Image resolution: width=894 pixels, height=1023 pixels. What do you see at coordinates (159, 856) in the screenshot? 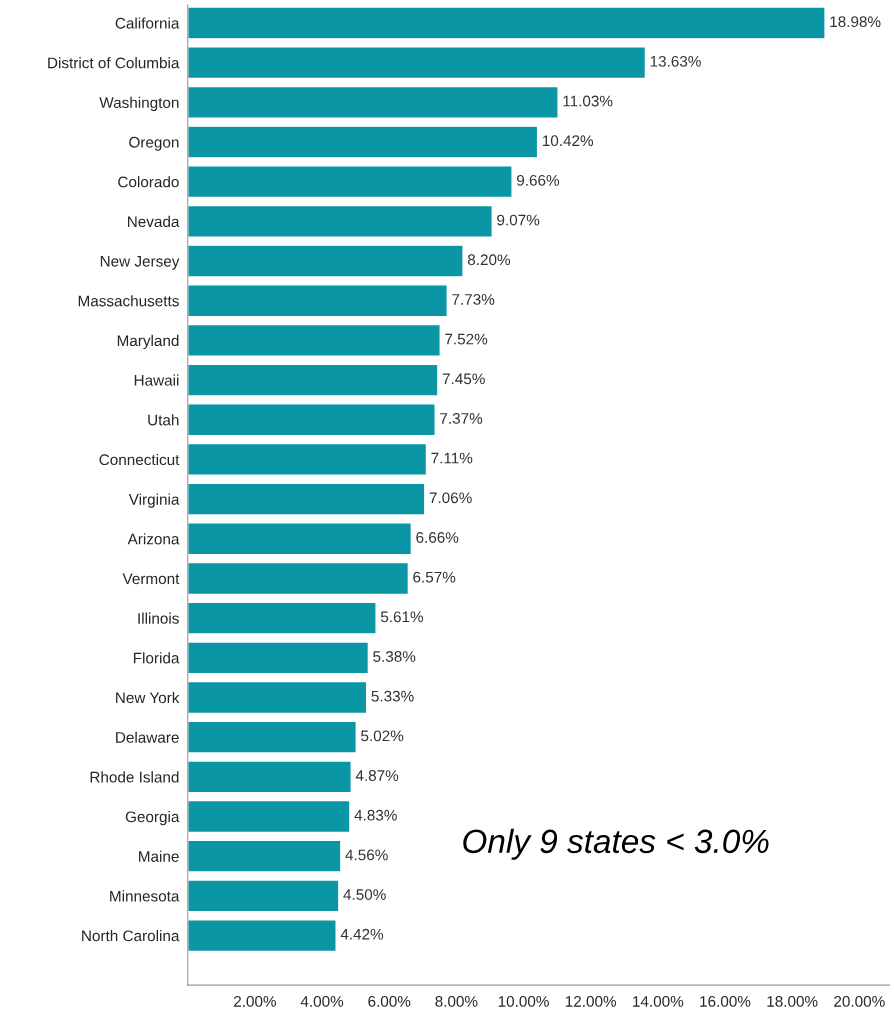
I see `y-tick-label: Maine` at bounding box center [159, 856].